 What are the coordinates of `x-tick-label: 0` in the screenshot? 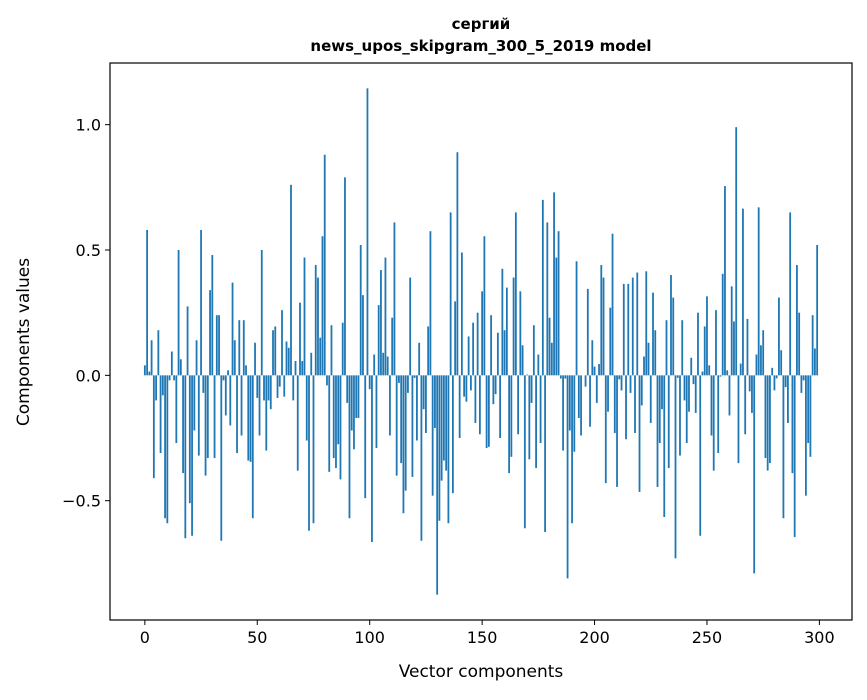 It's located at (145, 637).